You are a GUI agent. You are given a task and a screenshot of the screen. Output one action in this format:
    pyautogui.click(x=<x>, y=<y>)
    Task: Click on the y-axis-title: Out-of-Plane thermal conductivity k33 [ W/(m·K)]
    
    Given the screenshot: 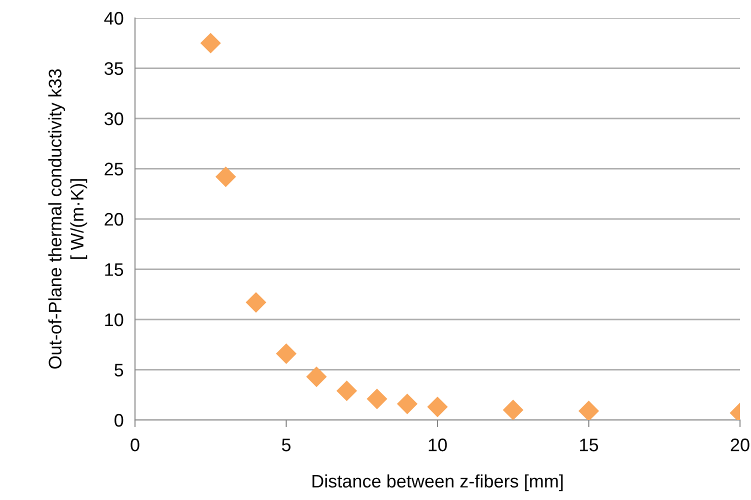 What is the action you would take?
    pyautogui.click(x=68, y=219)
    